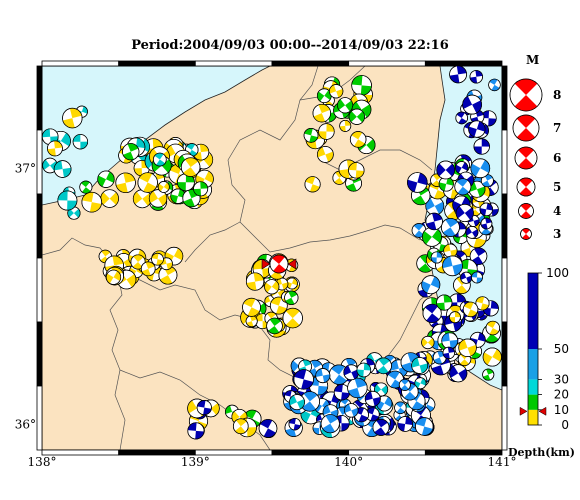 The height and width of the screenshot is (500, 580). What do you see at coordinates (42, 462) in the screenshot?
I see `x-tick-label: 138°` at bounding box center [42, 462].